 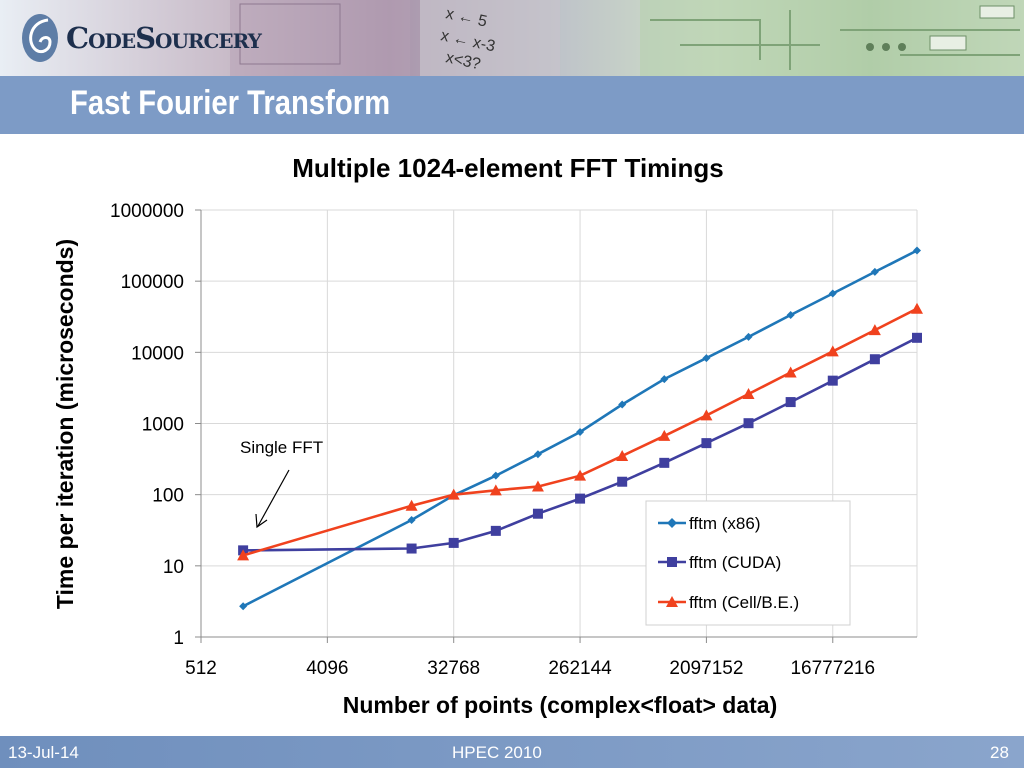 I want to click on y-tick-label: 10000, so click(x=157, y=353).